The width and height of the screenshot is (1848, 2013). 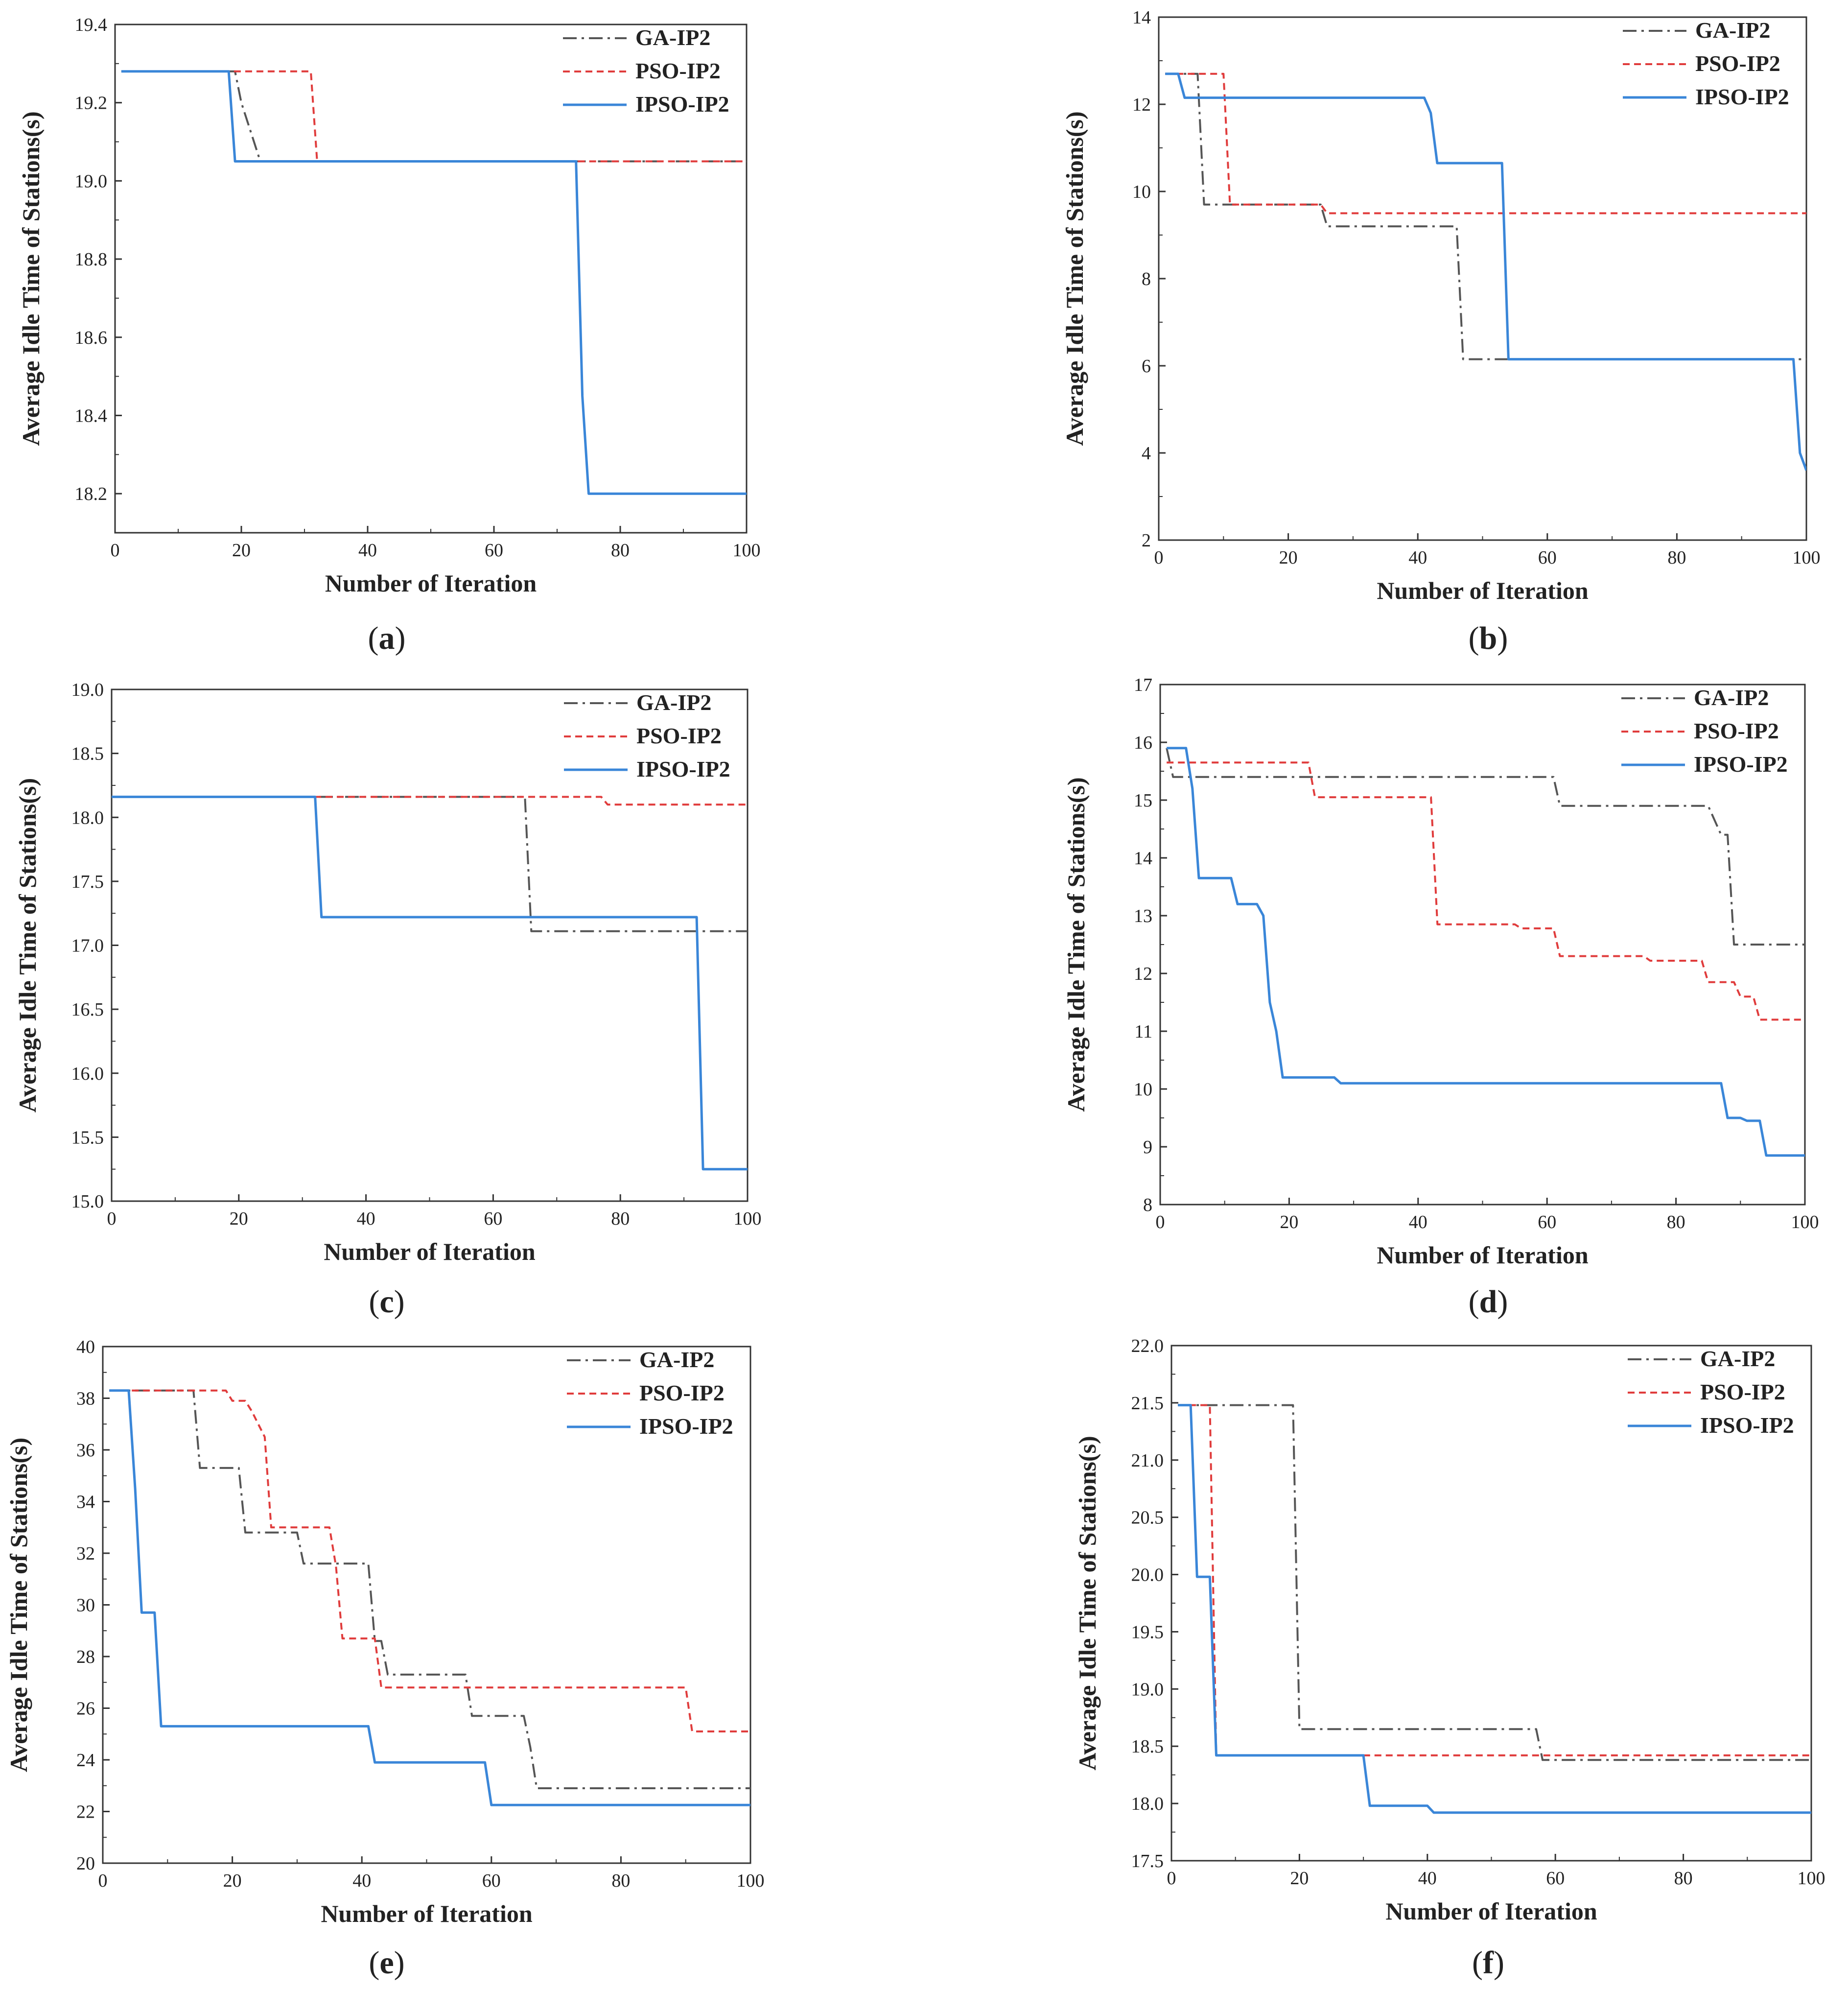 I want to click on y-tick-label: 24, so click(x=85, y=1761).